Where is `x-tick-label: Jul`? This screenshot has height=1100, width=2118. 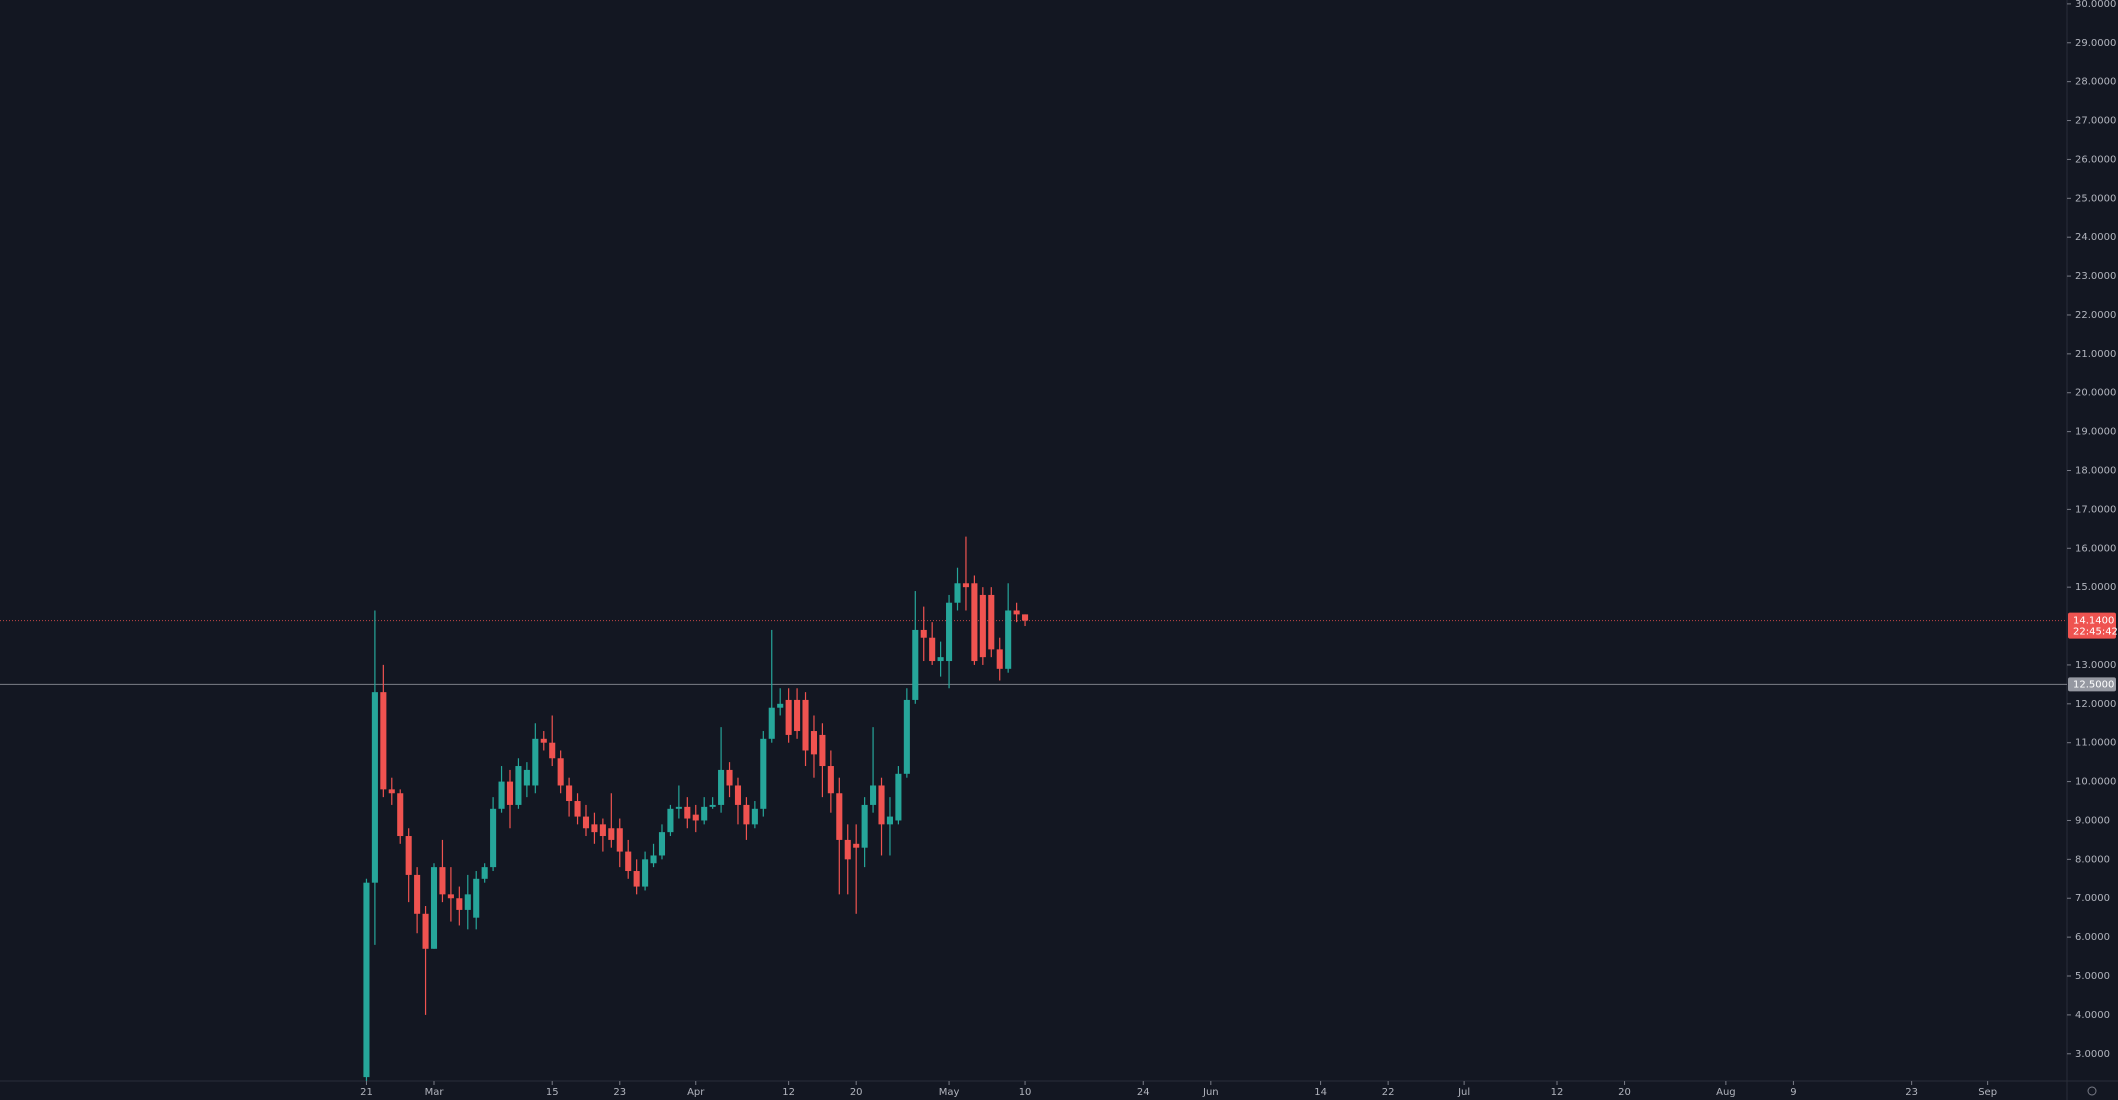 x-tick-label: Jul is located at coordinates (1463, 1092).